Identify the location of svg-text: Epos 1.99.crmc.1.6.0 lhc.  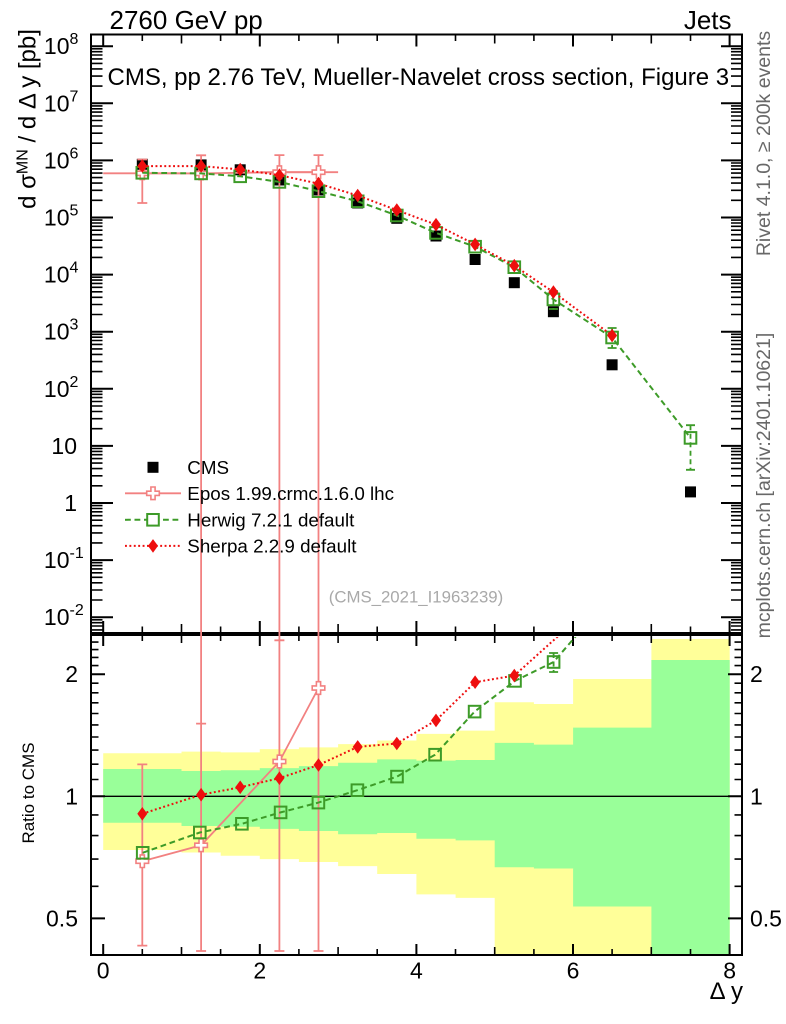
(290, 493).